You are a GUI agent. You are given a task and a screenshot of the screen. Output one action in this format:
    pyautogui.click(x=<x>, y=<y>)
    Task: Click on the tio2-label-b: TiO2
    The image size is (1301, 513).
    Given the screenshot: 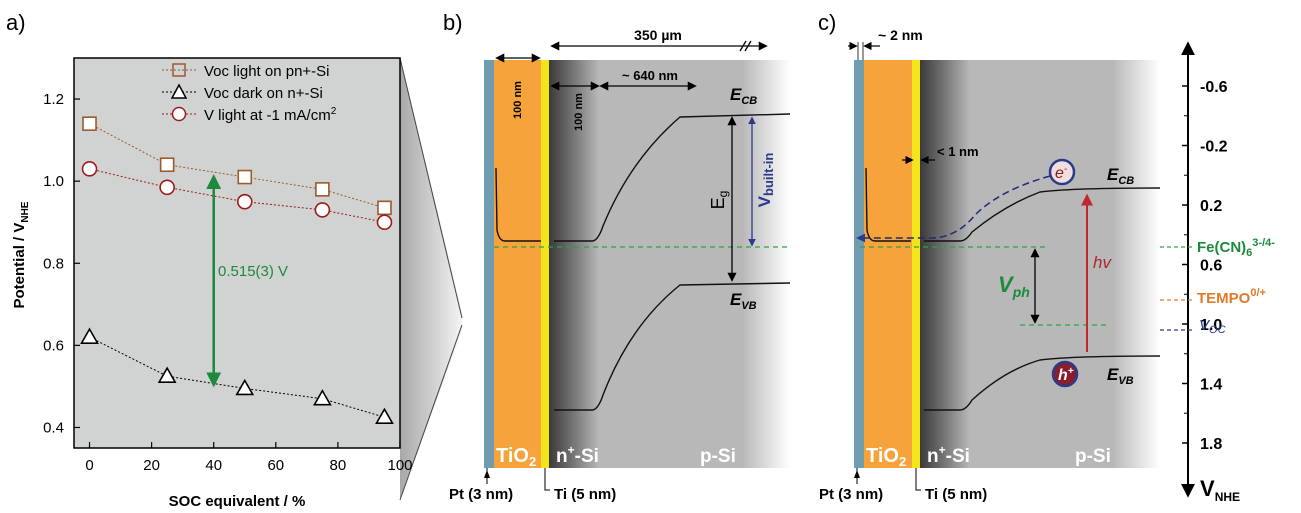 What is the action you would take?
    pyautogui.click(x=516, y=457)
    